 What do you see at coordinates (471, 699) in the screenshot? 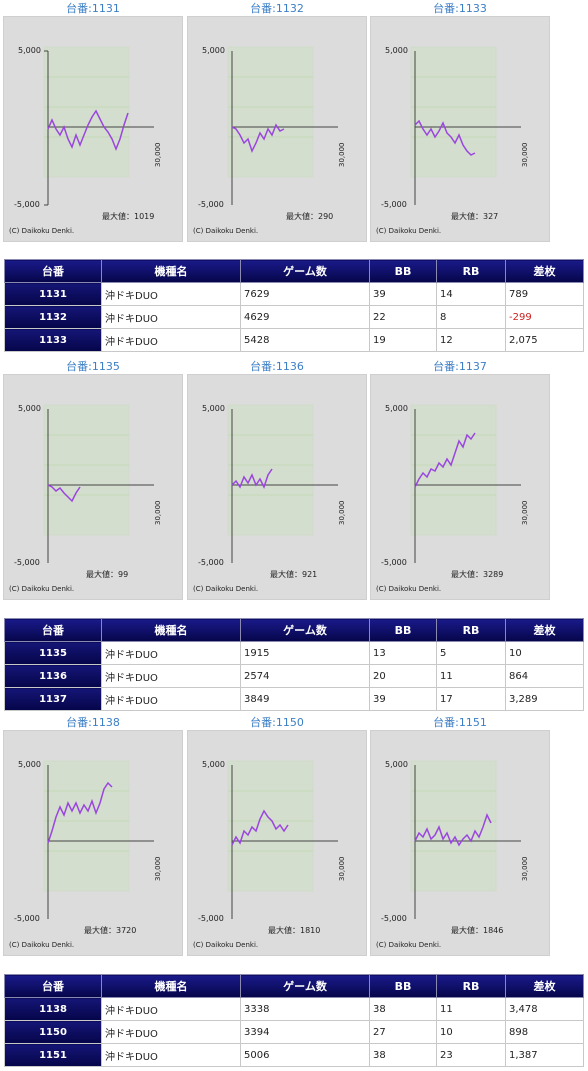
I see `rb-count: 17` at bounding box center [471, 699].